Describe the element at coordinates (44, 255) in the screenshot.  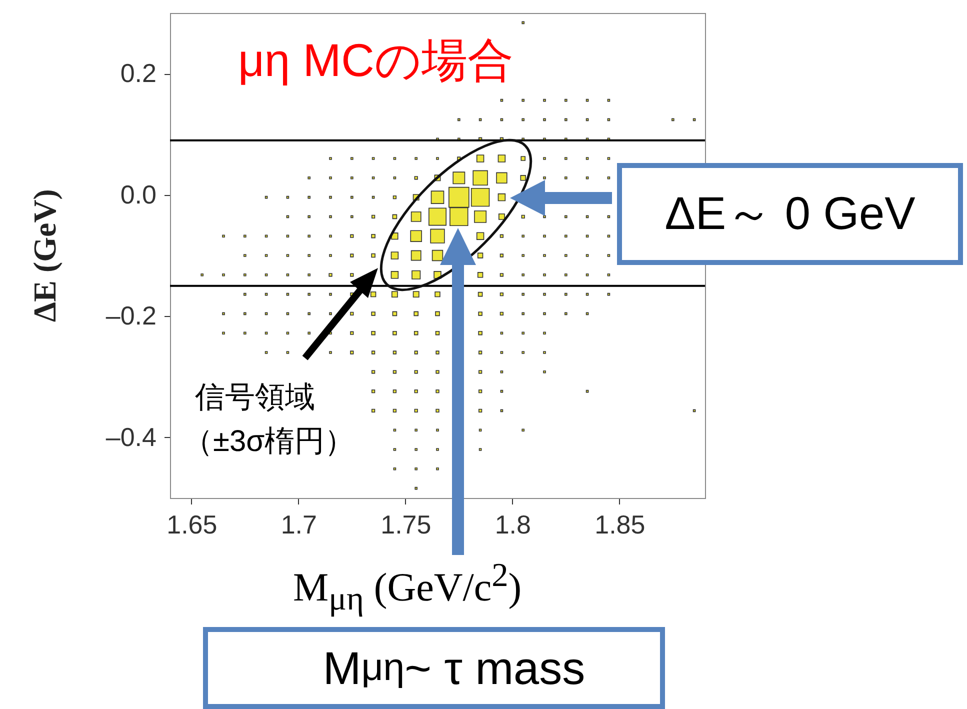
I see `y-axis-title: ΔE (GeV)` at that location.